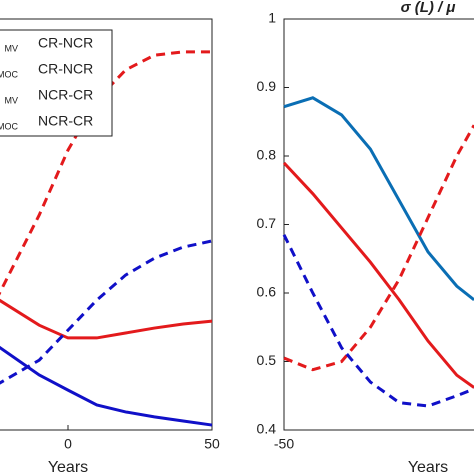 The image size is (474, 474). I want to click on y-tick-label: 0.6, so click(267, 292).